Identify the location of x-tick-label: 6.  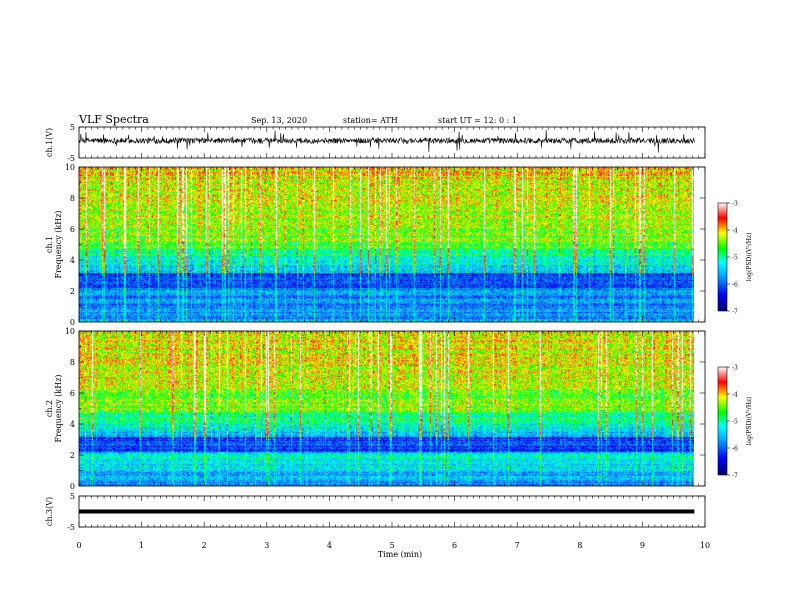
(454, 545).